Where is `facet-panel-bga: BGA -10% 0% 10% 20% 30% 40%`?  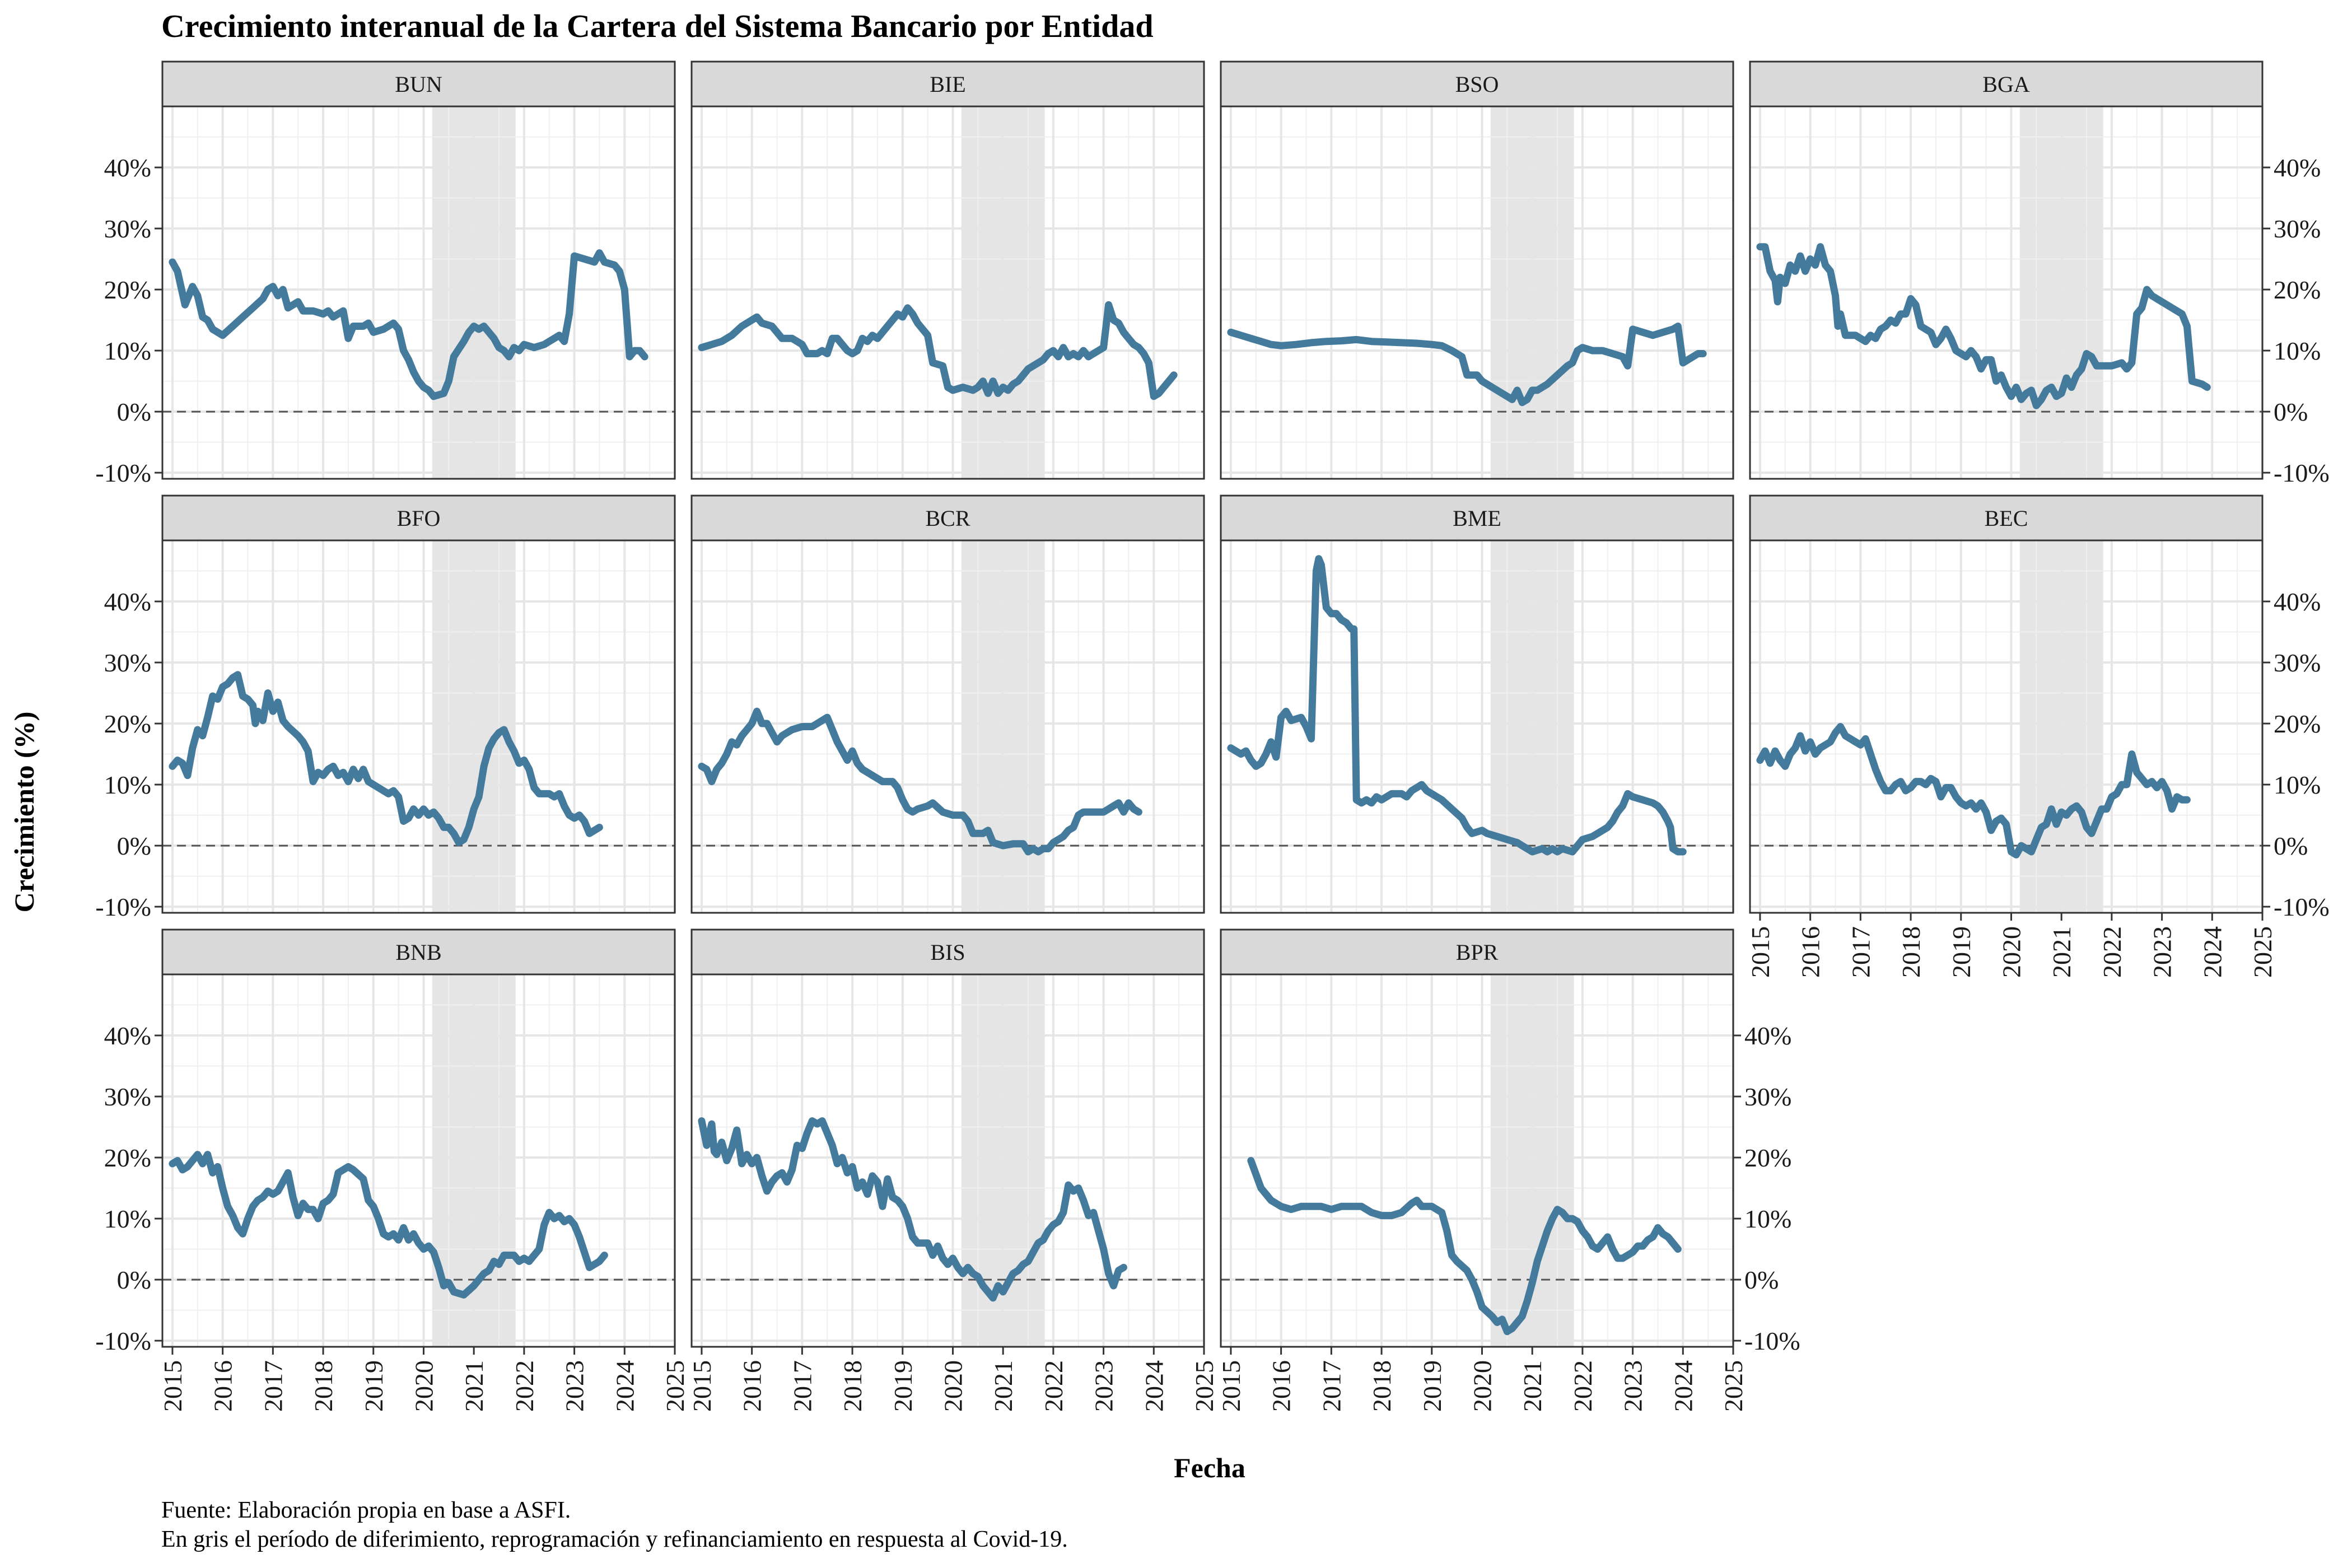
facet-panel-bga: BGA -10% 0% 10% 20% 30% 40% is located at coordinates (2040, 274).